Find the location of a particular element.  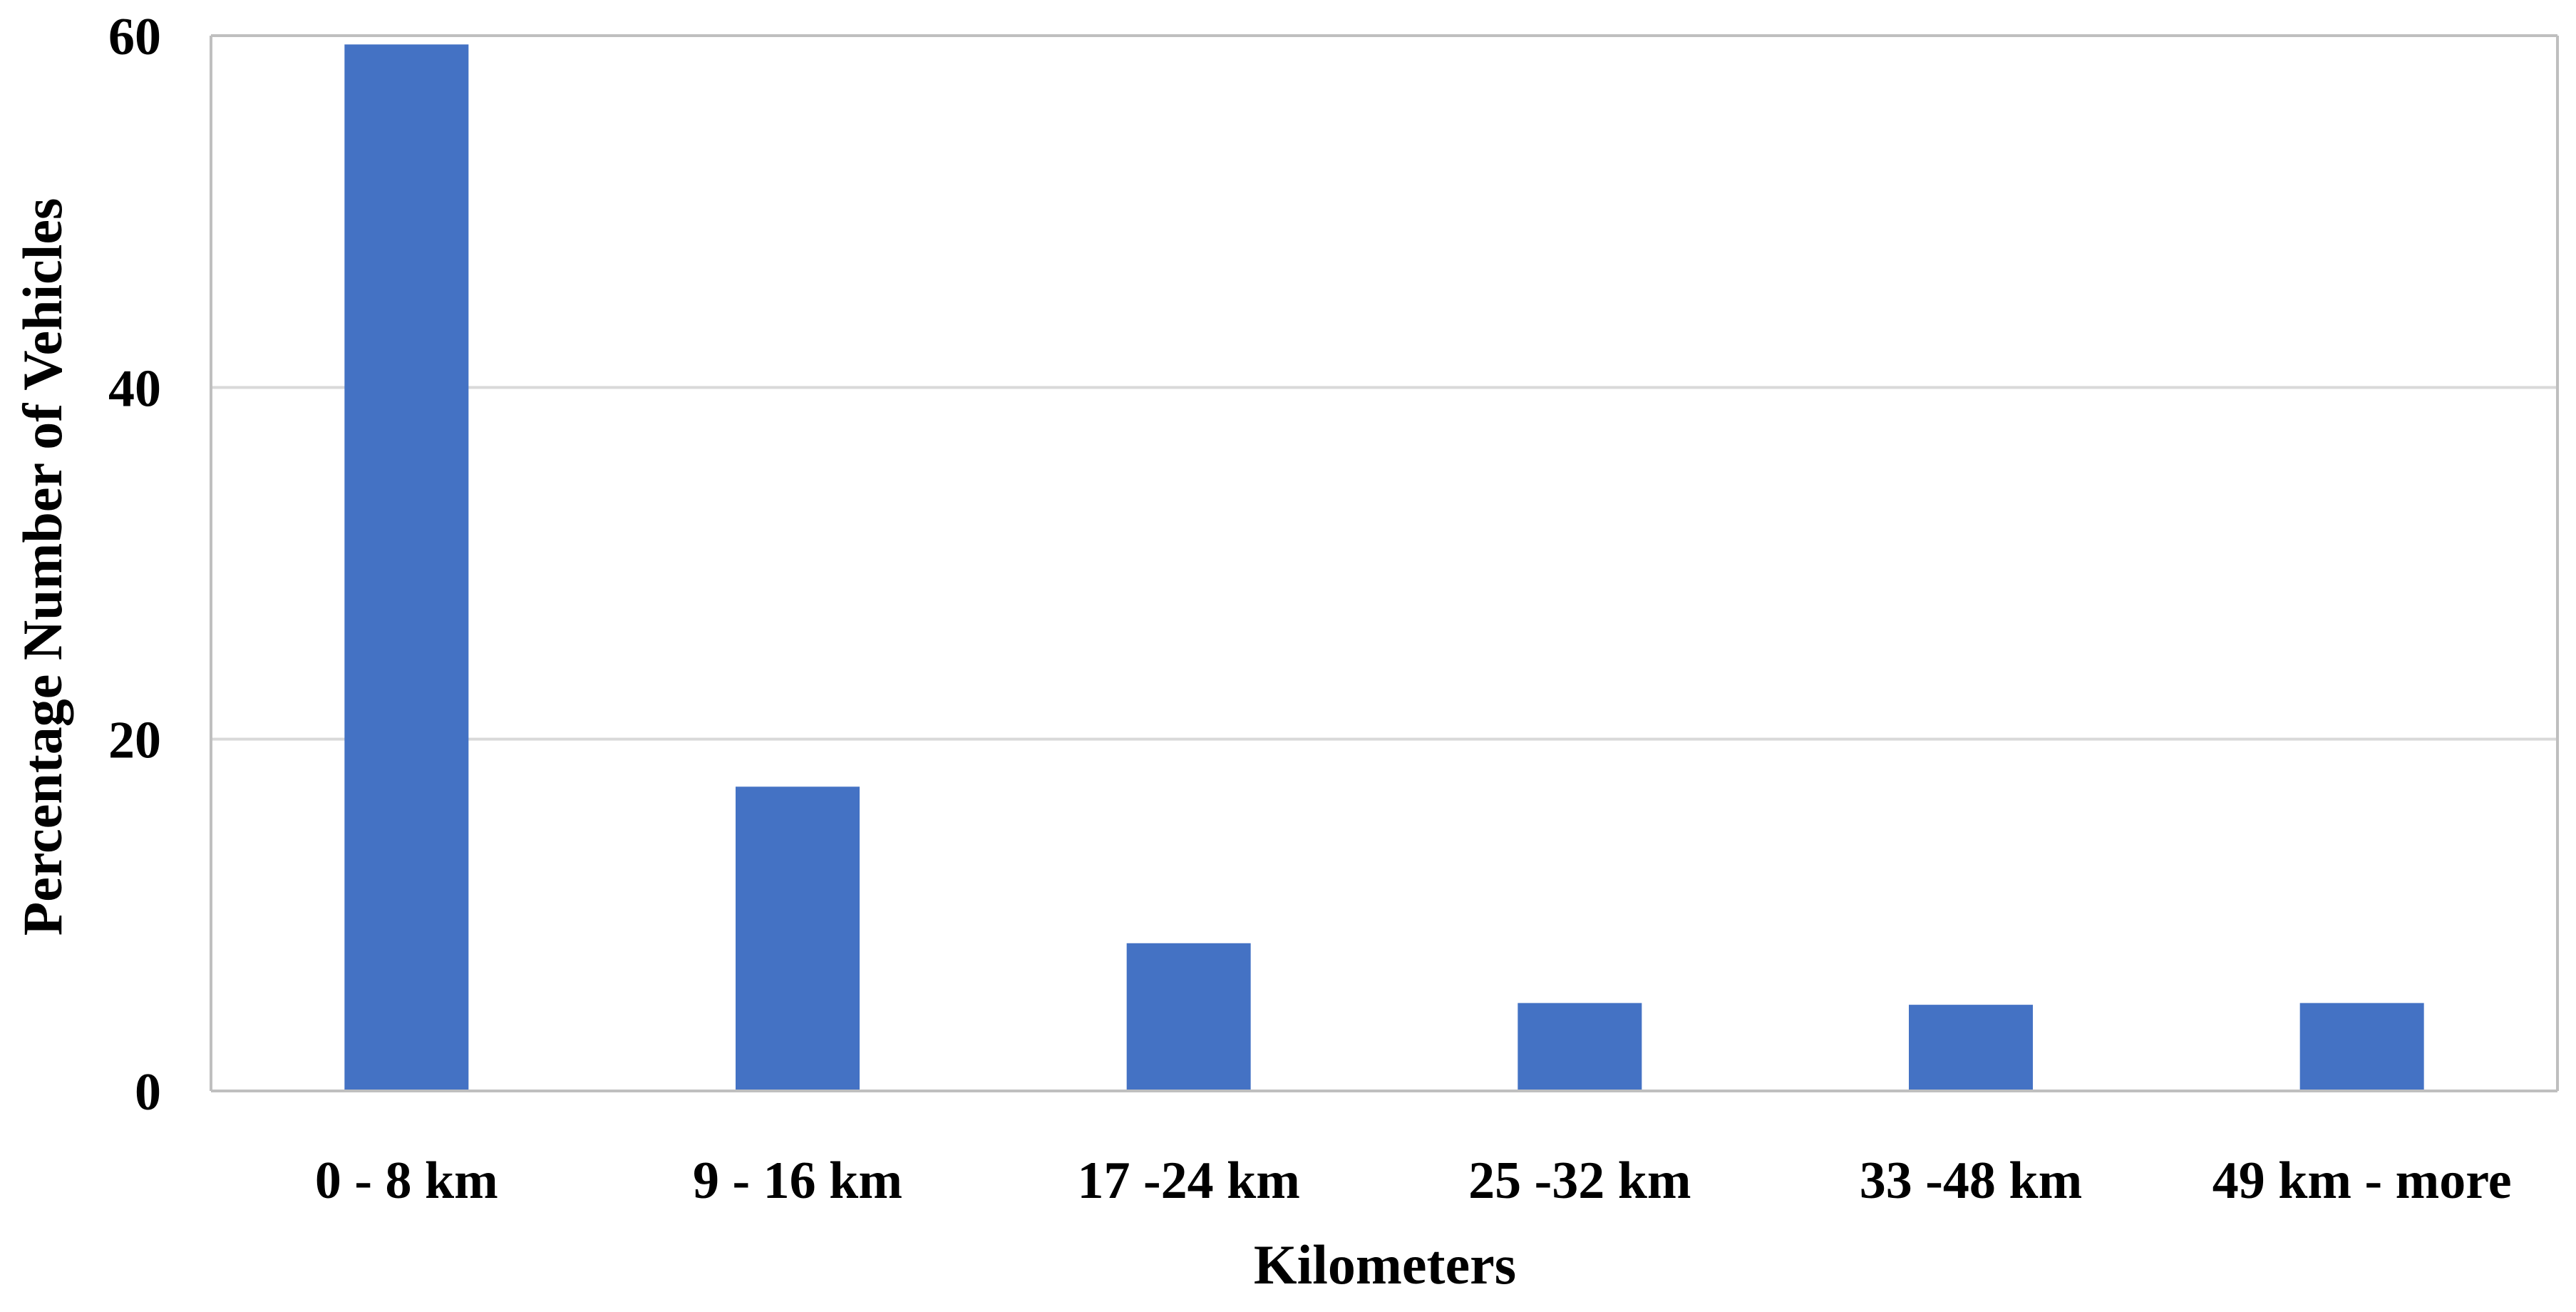

x-tick-label: 25 -32 km is located at coordinates (1579, 1181).